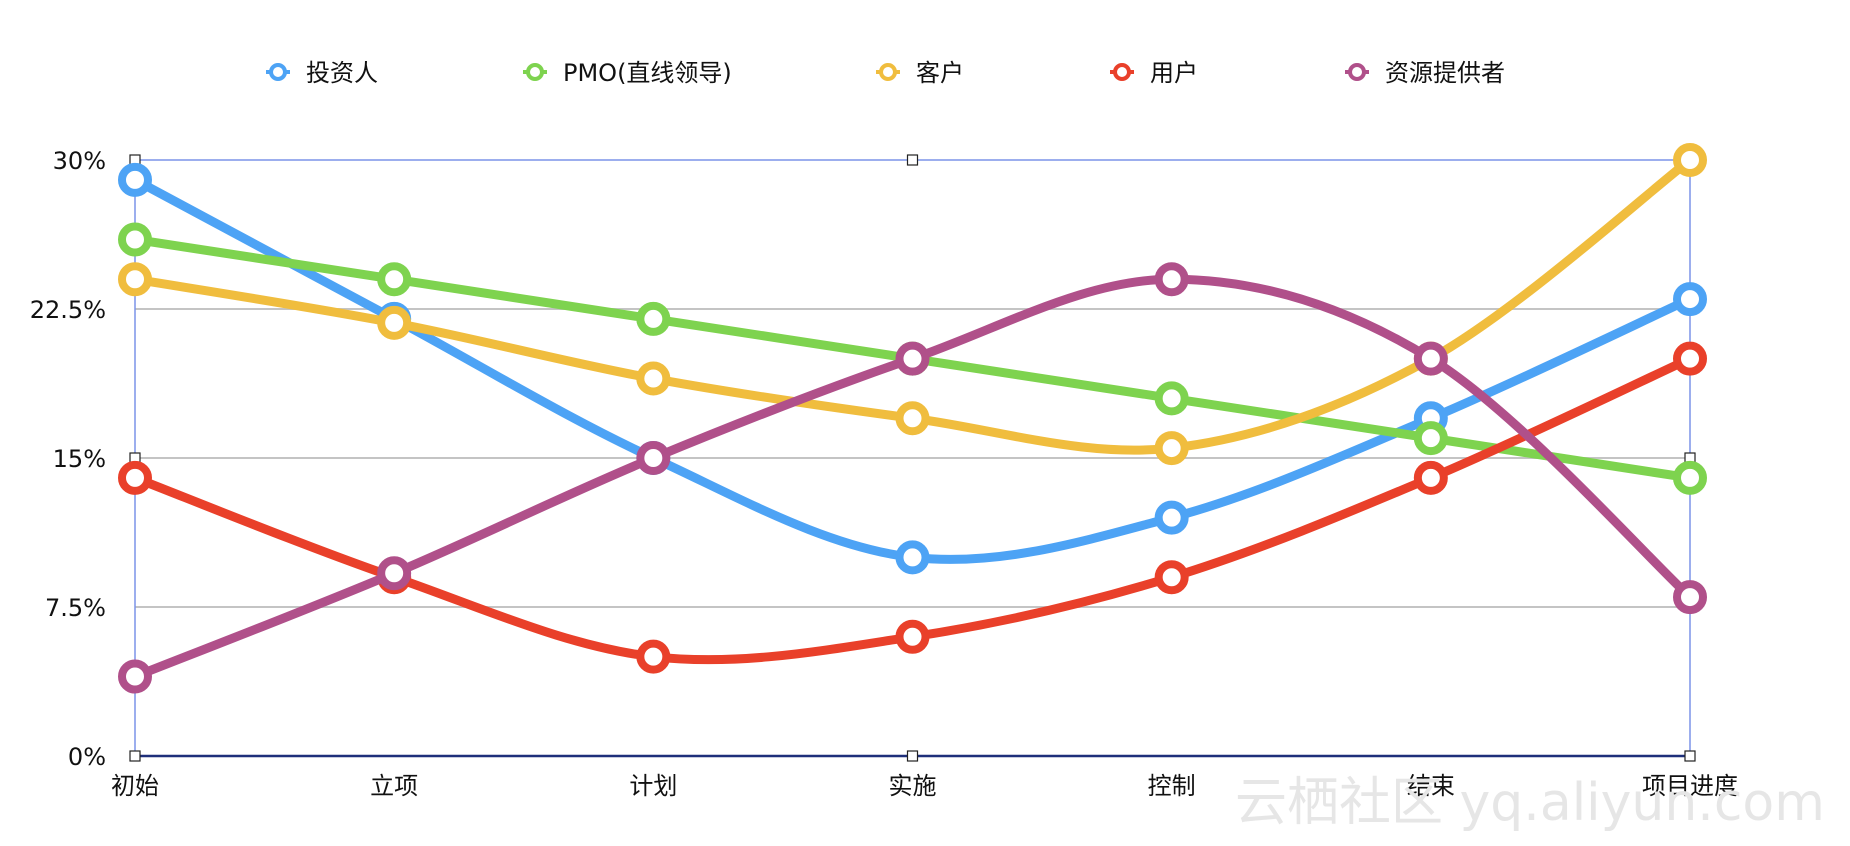 The image size is (1850, 846). Describe the element at coordinates (913, 786) in the screenshot. I see `x-tick-label: 实施` at that location.